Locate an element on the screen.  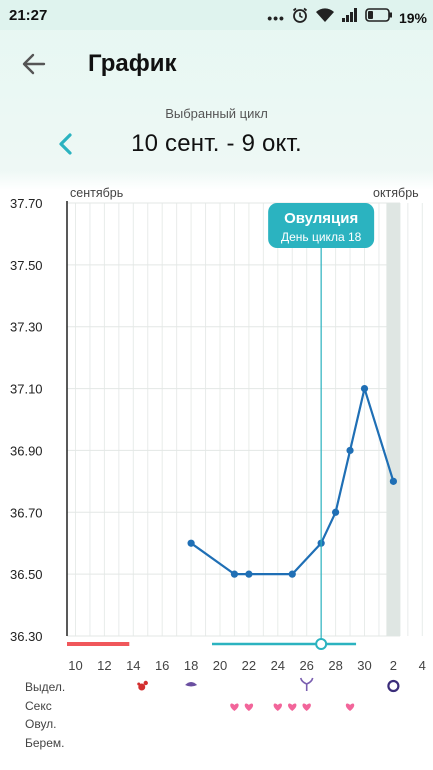
chart-highlights is located at coordinates (393, 419).